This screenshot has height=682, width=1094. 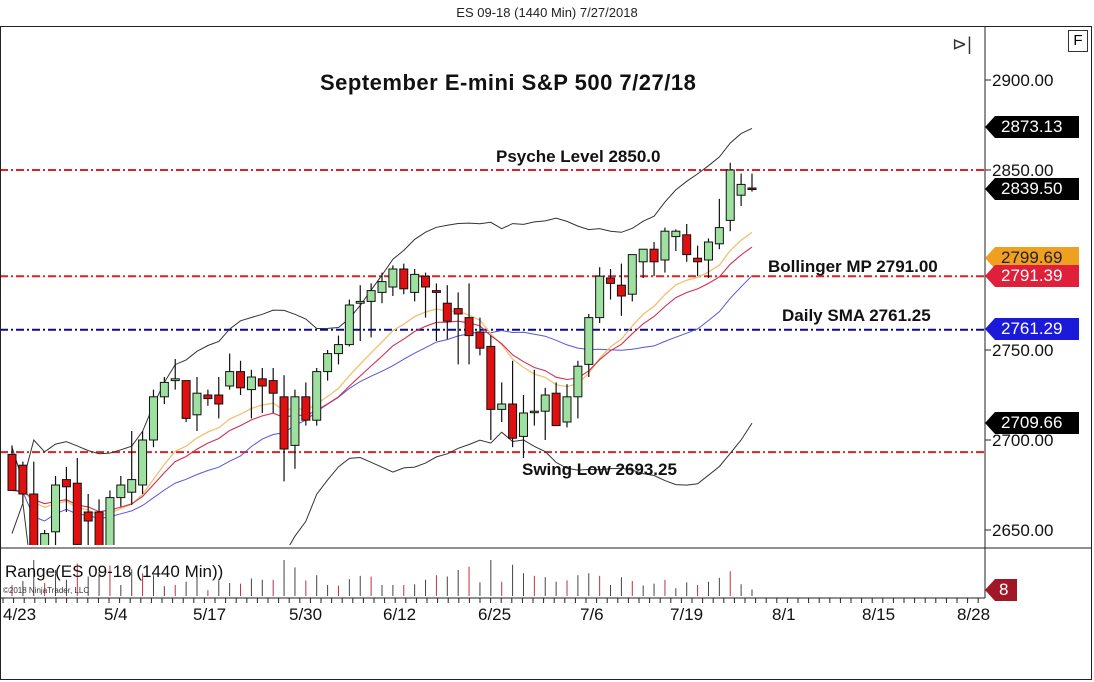 I want to click on price-marker-tag: 2839.50, so click(x=1032, y=189).